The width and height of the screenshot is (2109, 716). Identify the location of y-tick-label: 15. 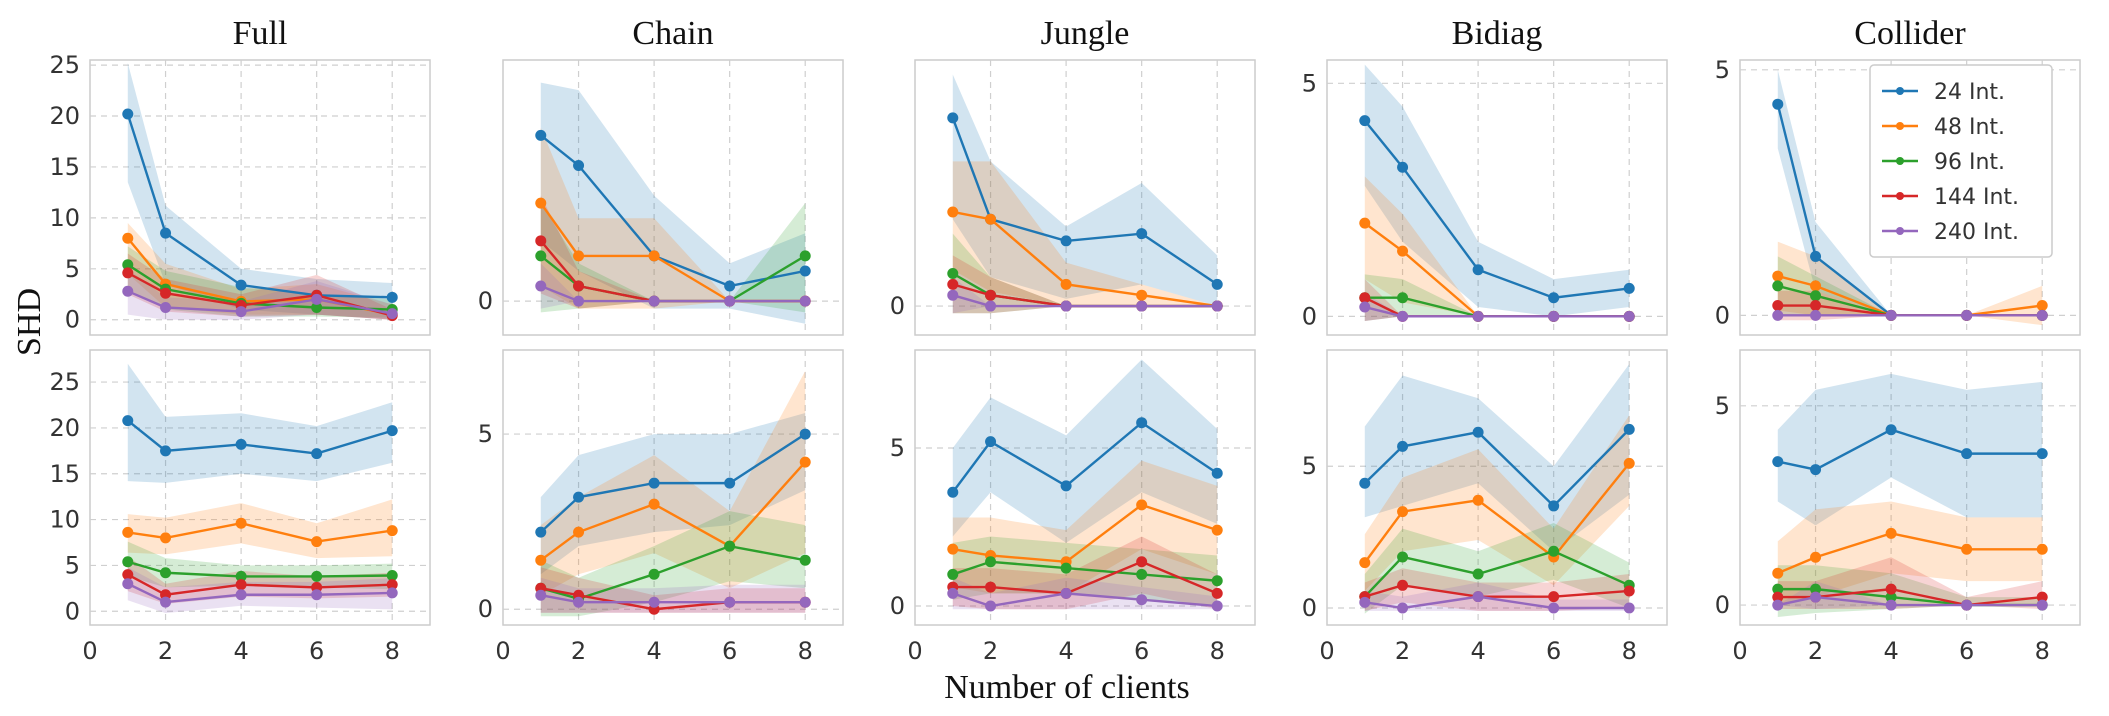
(64, 167).